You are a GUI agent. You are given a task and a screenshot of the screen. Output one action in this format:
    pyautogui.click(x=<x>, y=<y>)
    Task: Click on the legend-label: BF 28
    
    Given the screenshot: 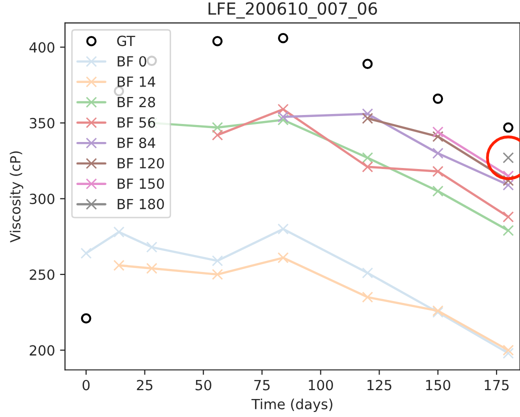 What is the action you would take?
    pyautogui.click(x=137, y=102)
    